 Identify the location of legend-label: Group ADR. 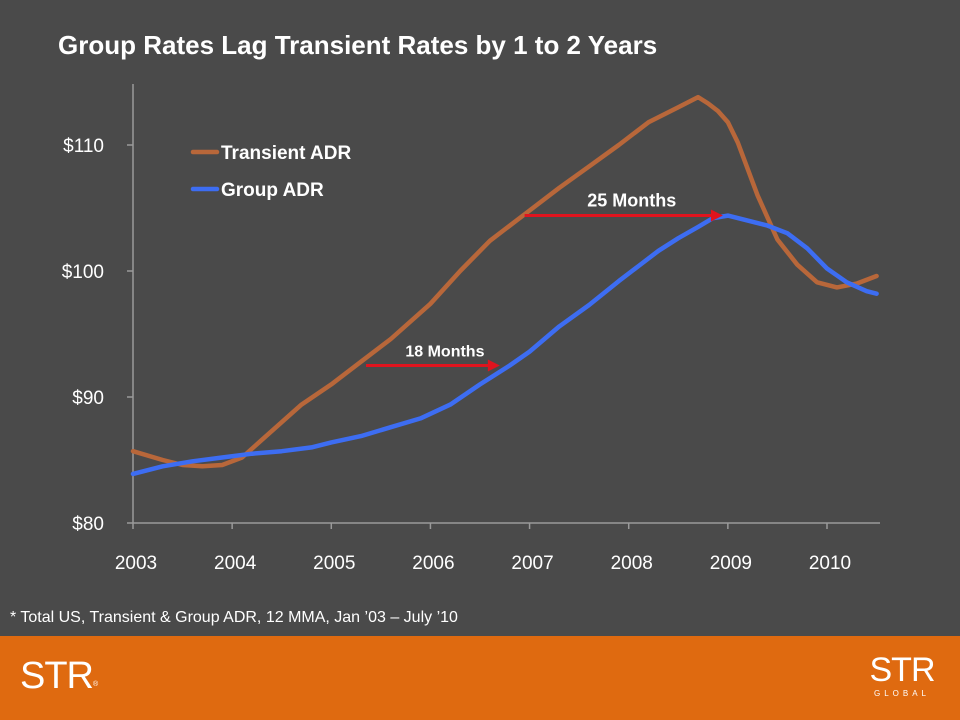
(272, 190).